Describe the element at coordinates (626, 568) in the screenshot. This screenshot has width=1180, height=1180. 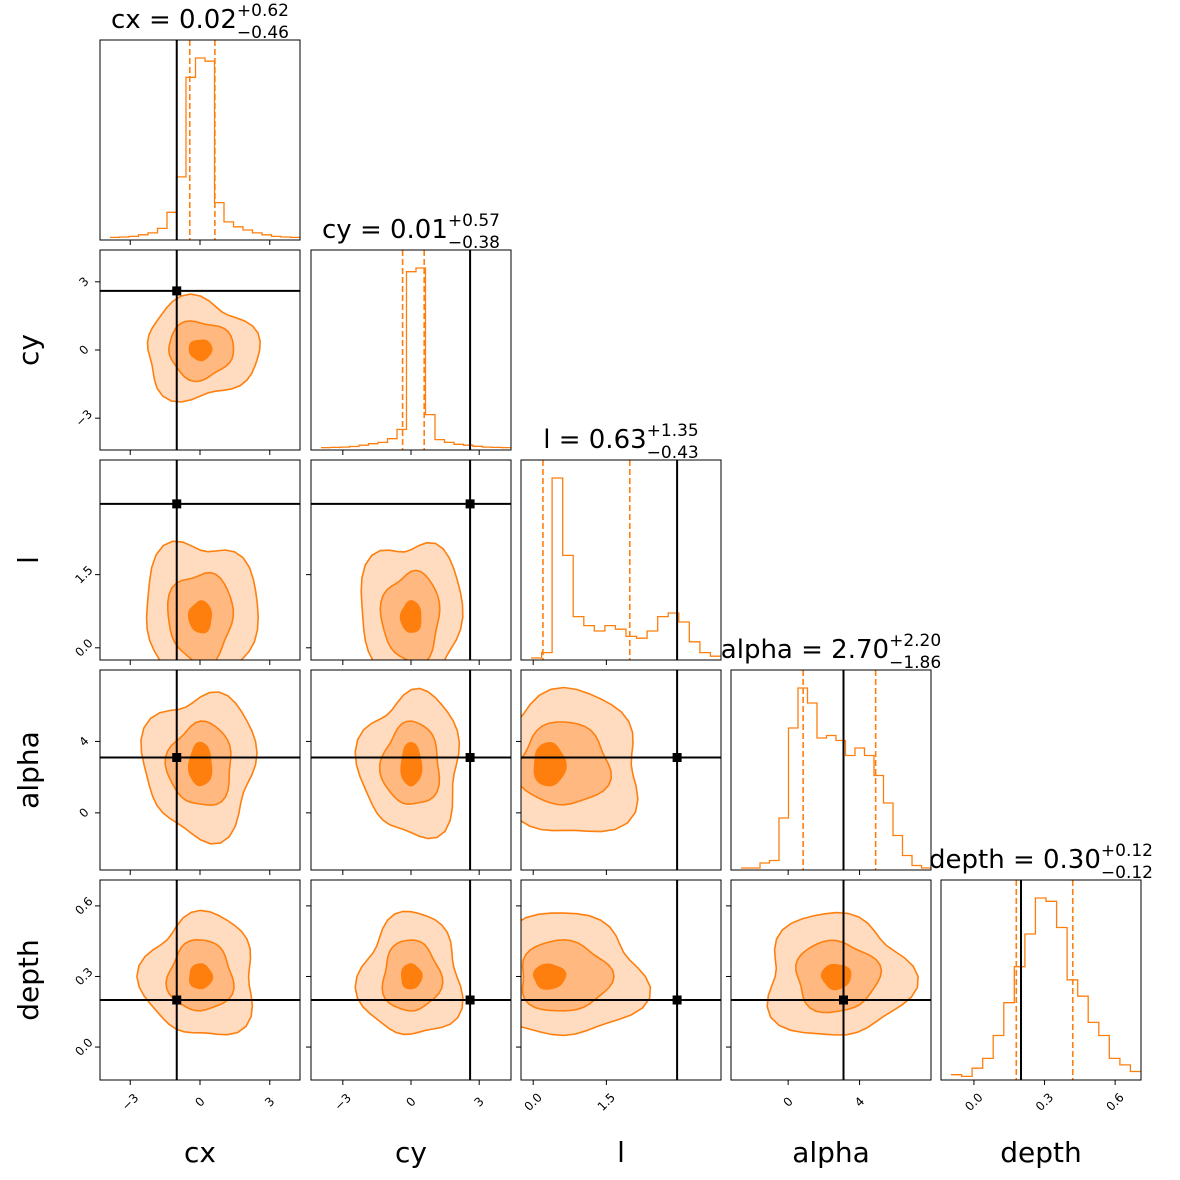
I see `histogram-step-l` at that location.